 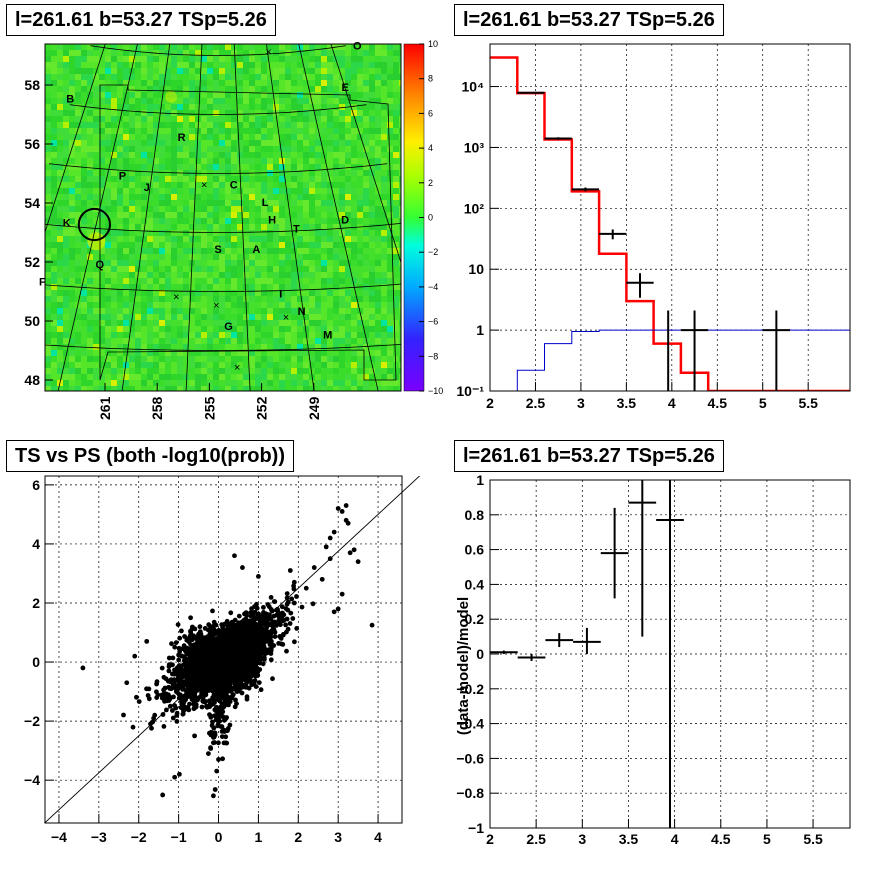 What do you see at coordinates (357, 47) in the screenshot?
I see `region-label: O` at bounding box center [357, 47].